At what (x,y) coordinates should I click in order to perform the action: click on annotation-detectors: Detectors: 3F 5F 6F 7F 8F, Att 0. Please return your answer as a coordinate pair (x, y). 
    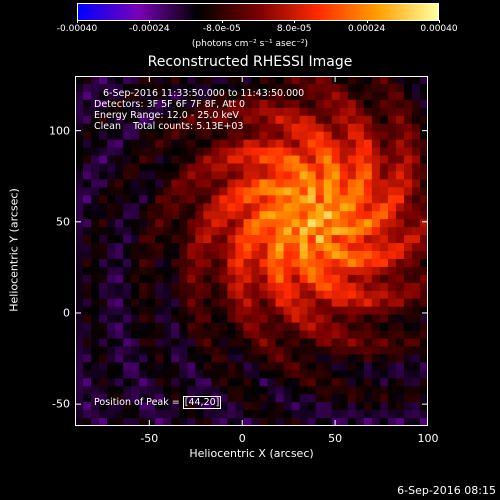
    Looking at the image, I should click on (170, 104).